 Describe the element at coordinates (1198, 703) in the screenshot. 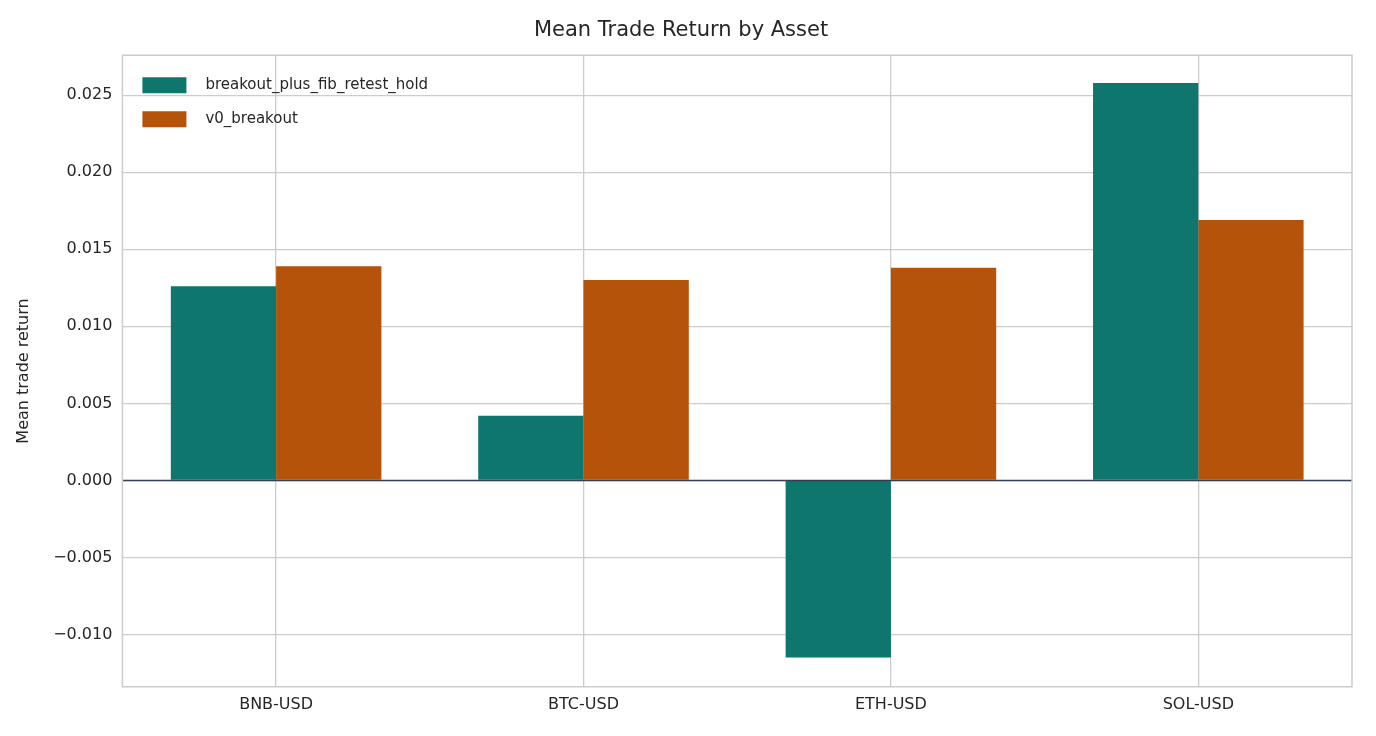

I see `x-tick-label: SOL-USD` at that location.